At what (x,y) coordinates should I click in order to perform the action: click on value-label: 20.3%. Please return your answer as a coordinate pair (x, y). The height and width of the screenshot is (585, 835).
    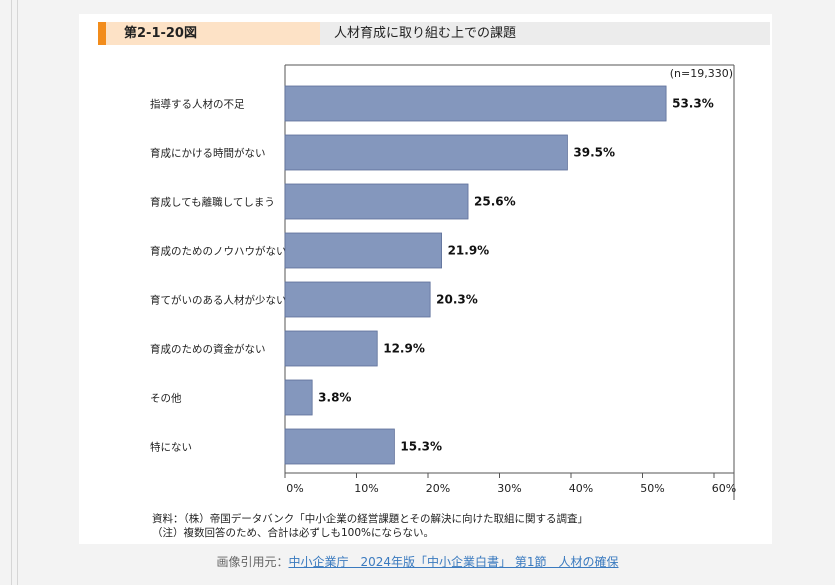
    Looking at the image, I should click on (457, 300).